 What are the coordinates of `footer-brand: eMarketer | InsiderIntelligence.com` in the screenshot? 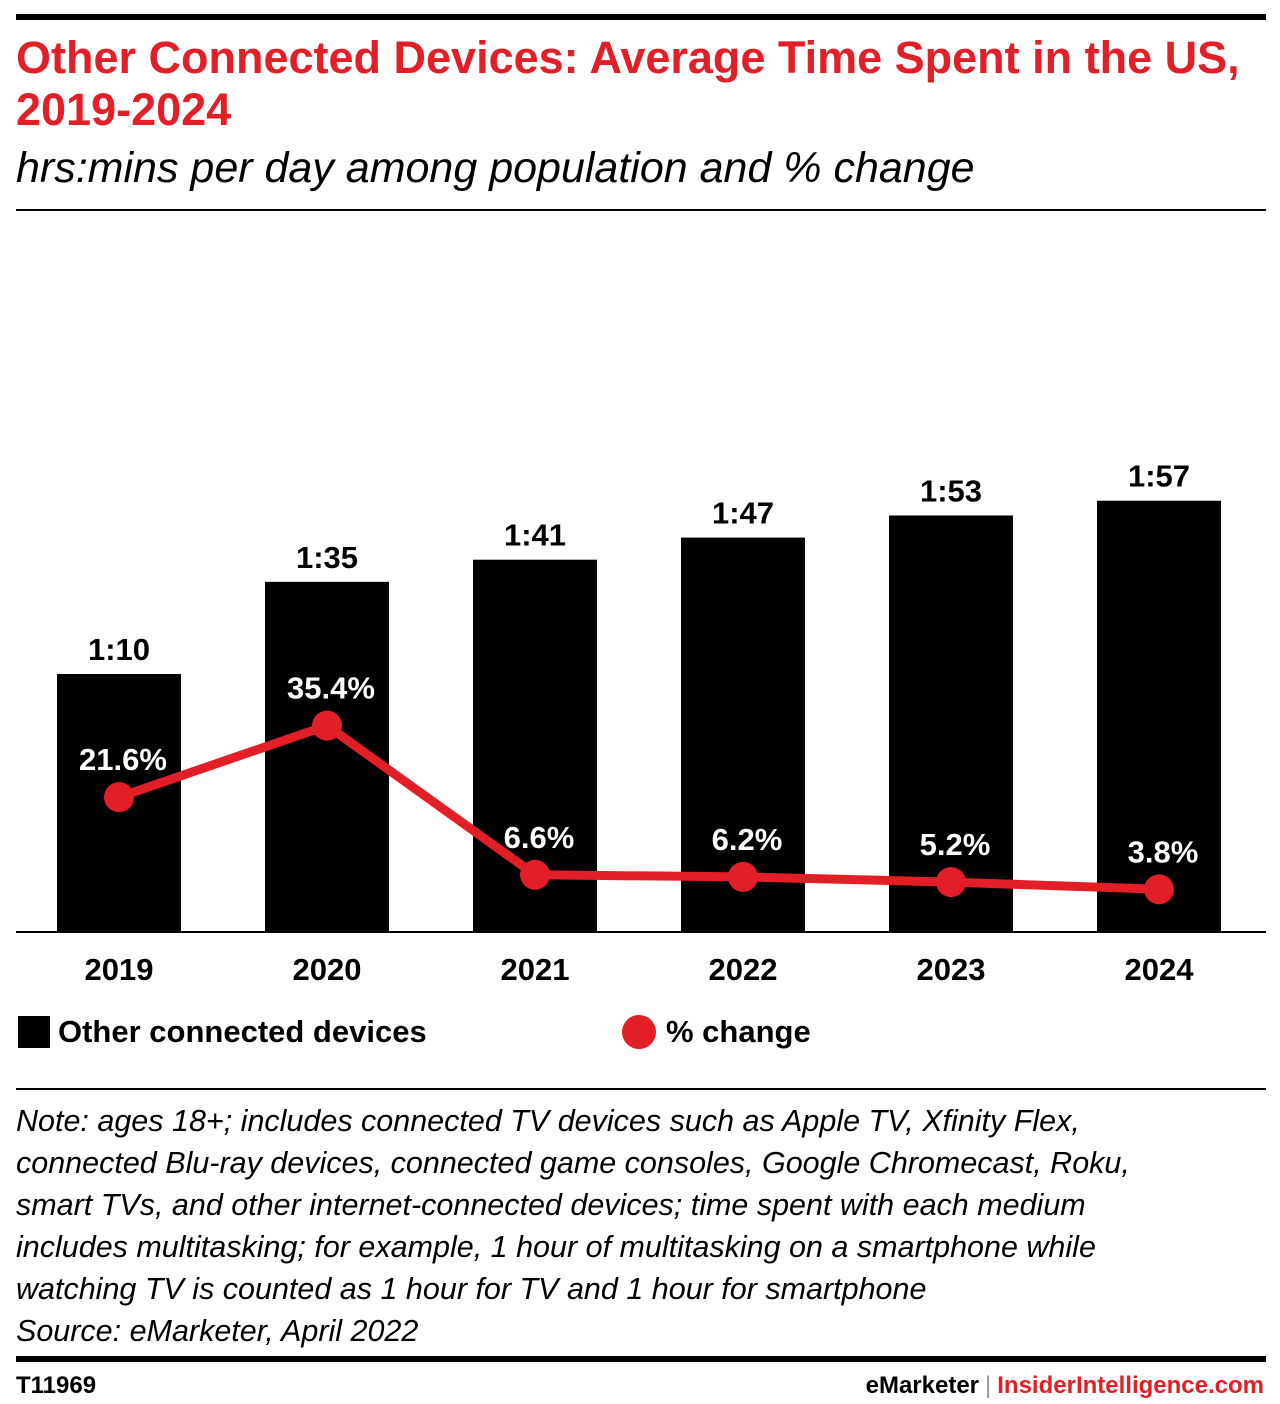 It's located at (1065, 1386).